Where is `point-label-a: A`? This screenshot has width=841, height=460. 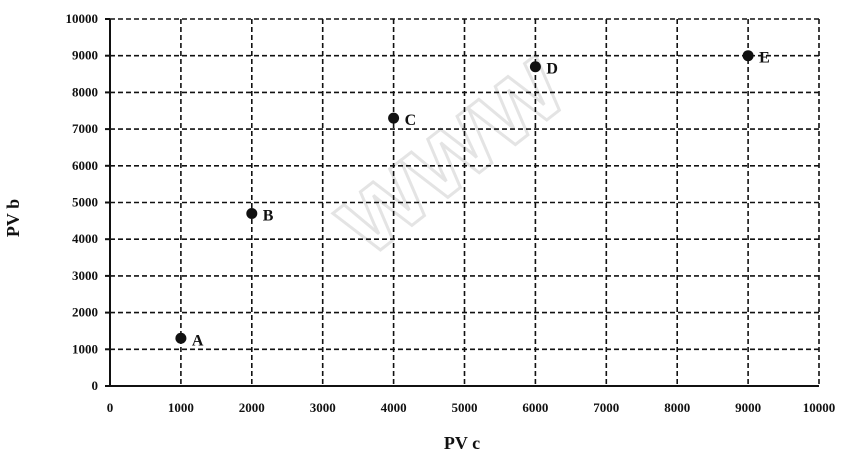
point-label-a: A is located at coordinates (198, 340).